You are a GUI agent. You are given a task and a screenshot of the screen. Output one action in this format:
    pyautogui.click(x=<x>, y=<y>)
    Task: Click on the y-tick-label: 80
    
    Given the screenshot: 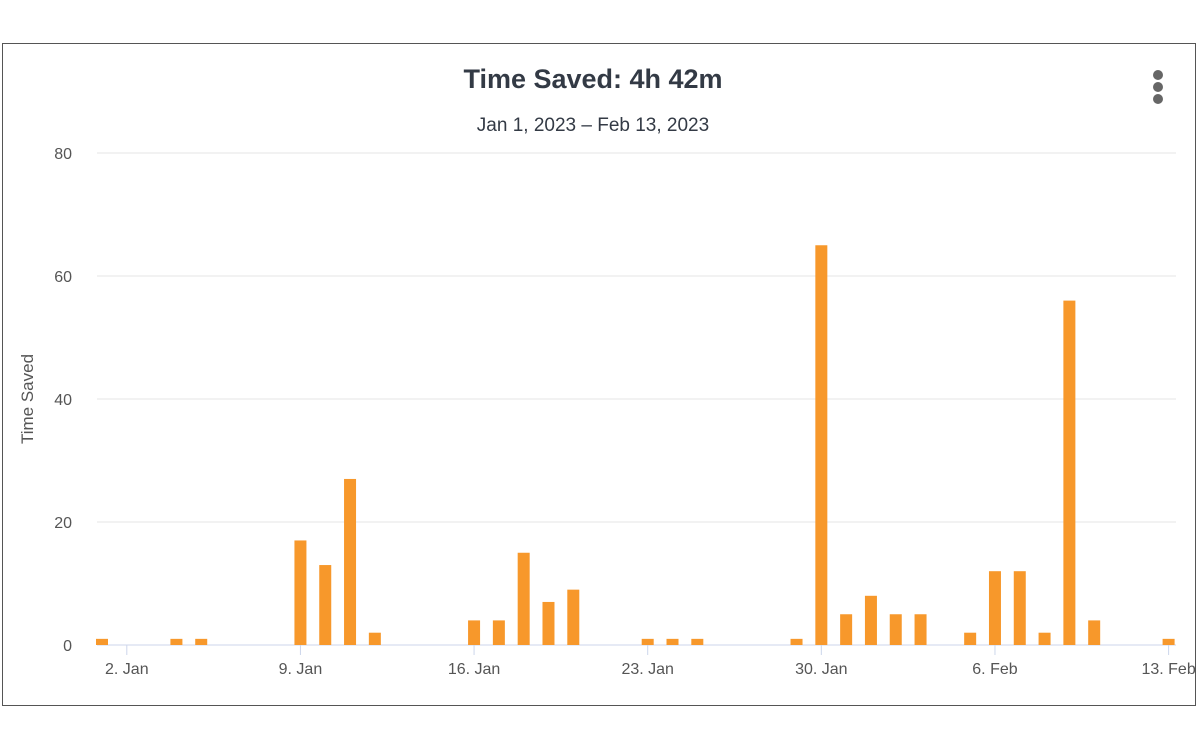 What is the action you would take?
    pyautogui.click(x=63, y=154)
    